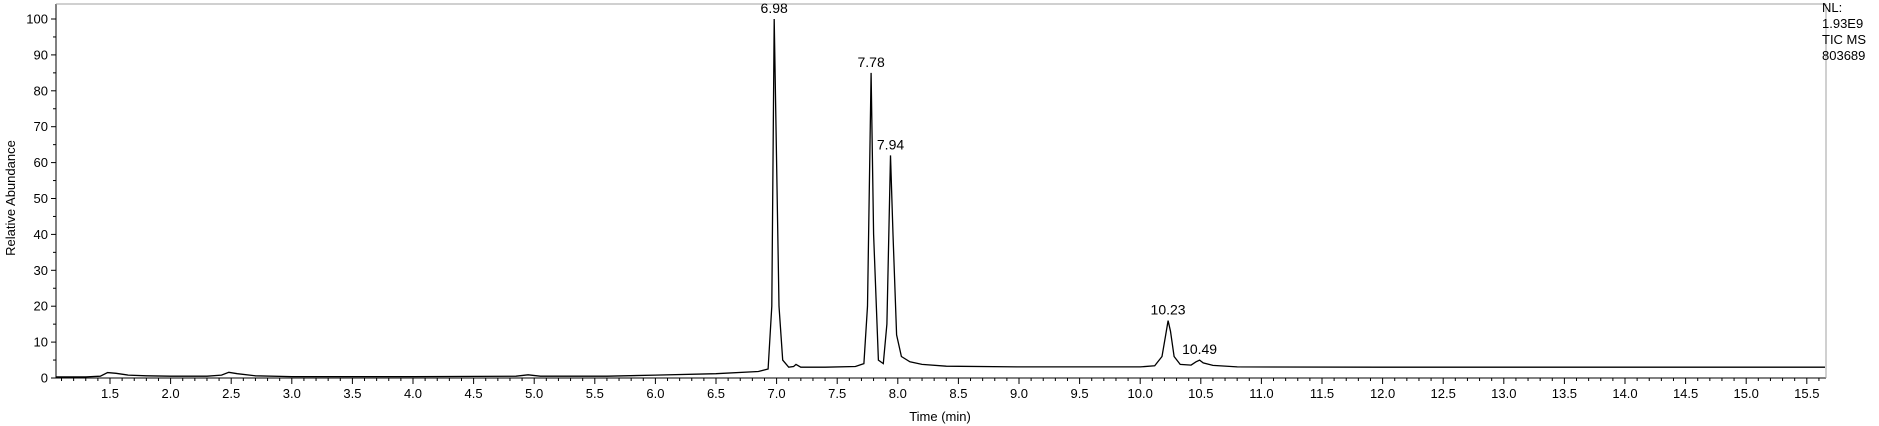 The height and width of the screenshot is (426, 1879). What do you see at coordinates (41, 234) in the screenshot?
I see `y-tick-label: 40` at bounding box center [41, 234].